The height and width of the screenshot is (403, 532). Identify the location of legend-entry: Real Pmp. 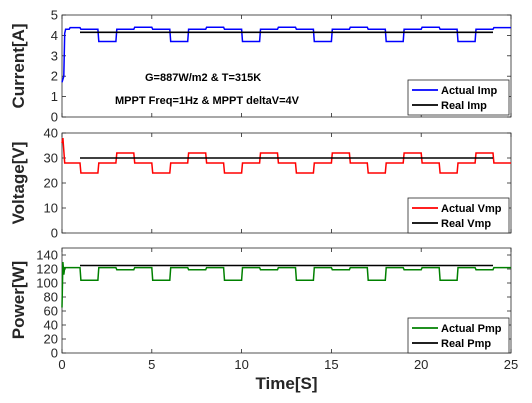
(466, 344).